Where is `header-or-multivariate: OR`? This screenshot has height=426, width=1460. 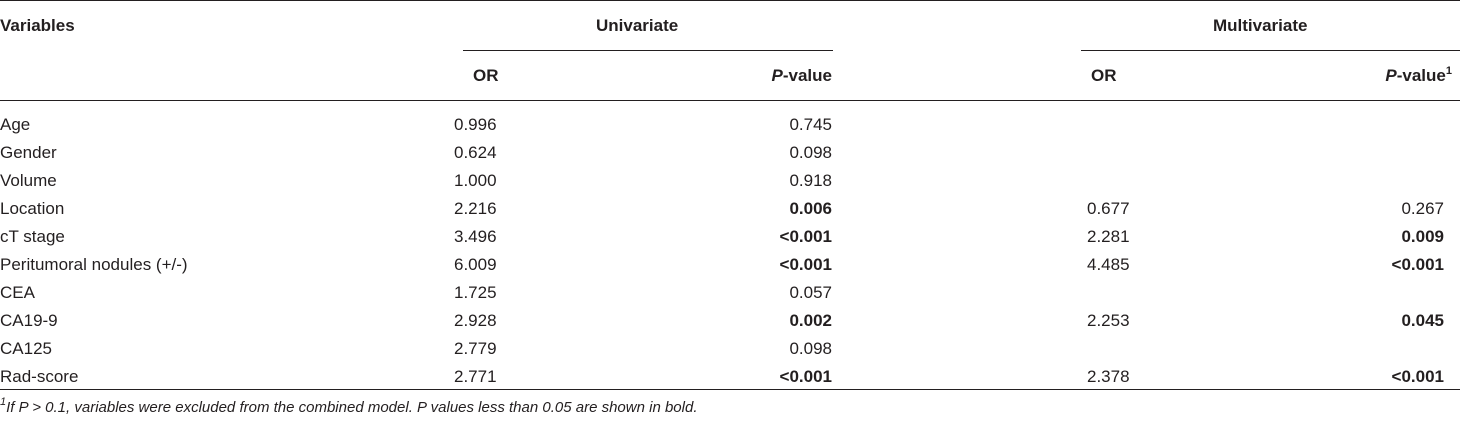
header-or-multivariate: OR is located at coordinates (1104, 75).